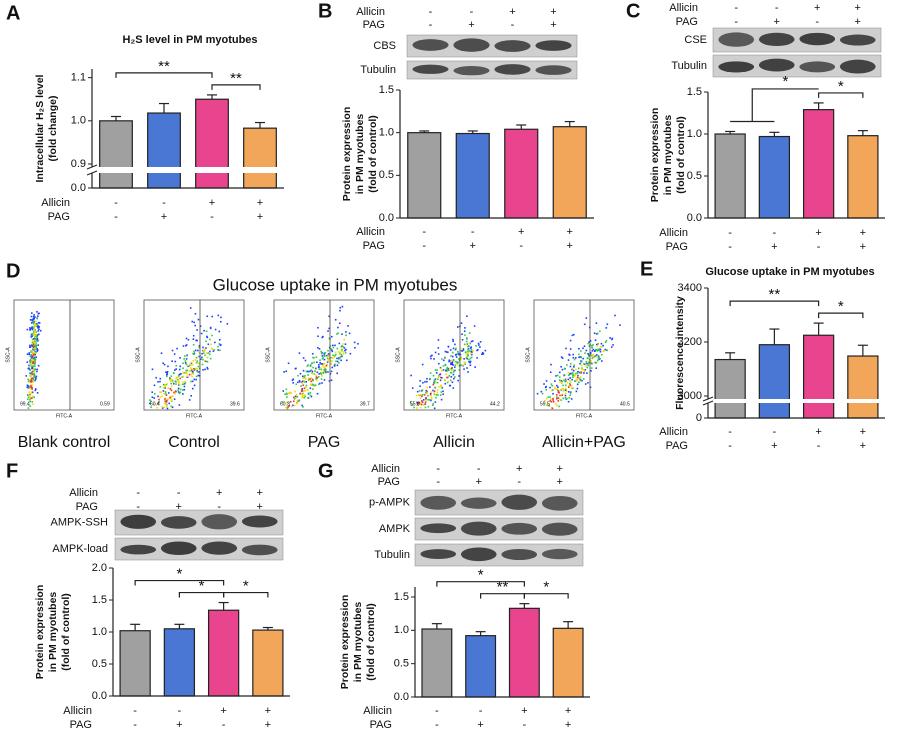 Image resolution: width=900 pixels, height=732 pixels. What do you see at coordinates (202, 586) in the screenshot?
I see `significance-label: *` at bounding box center [202, 586].